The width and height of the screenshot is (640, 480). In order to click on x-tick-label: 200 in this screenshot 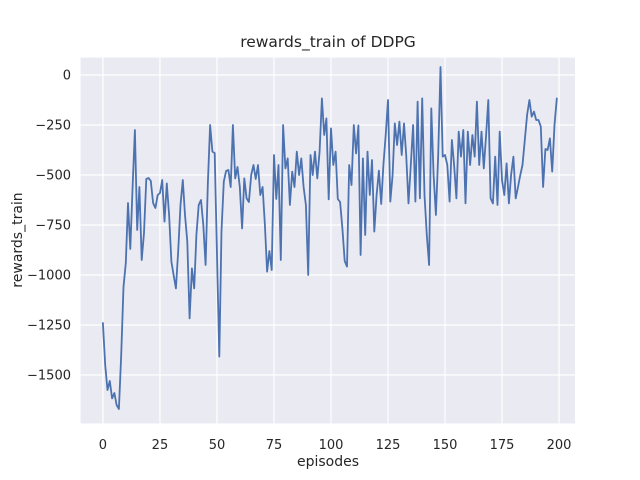, I will do `click(559, 445)`.